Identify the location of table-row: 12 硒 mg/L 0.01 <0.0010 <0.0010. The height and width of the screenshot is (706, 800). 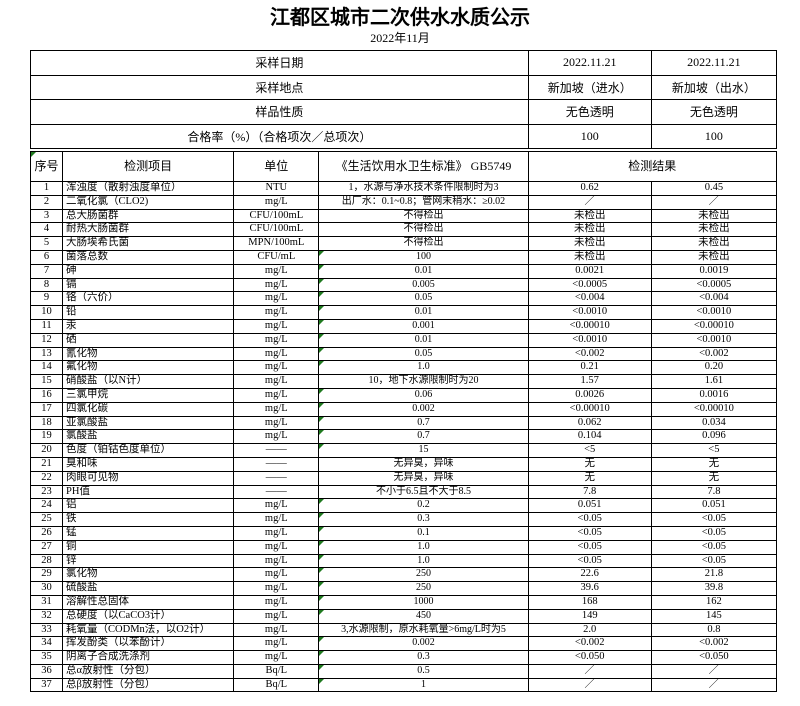
(403, 340).